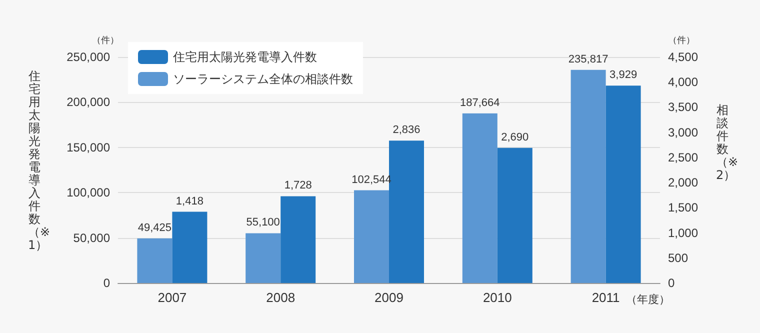  What do you see at coordinates (648, 299) in the screenshot?
I see `text: （年度）` at bounding box center [648, 299].